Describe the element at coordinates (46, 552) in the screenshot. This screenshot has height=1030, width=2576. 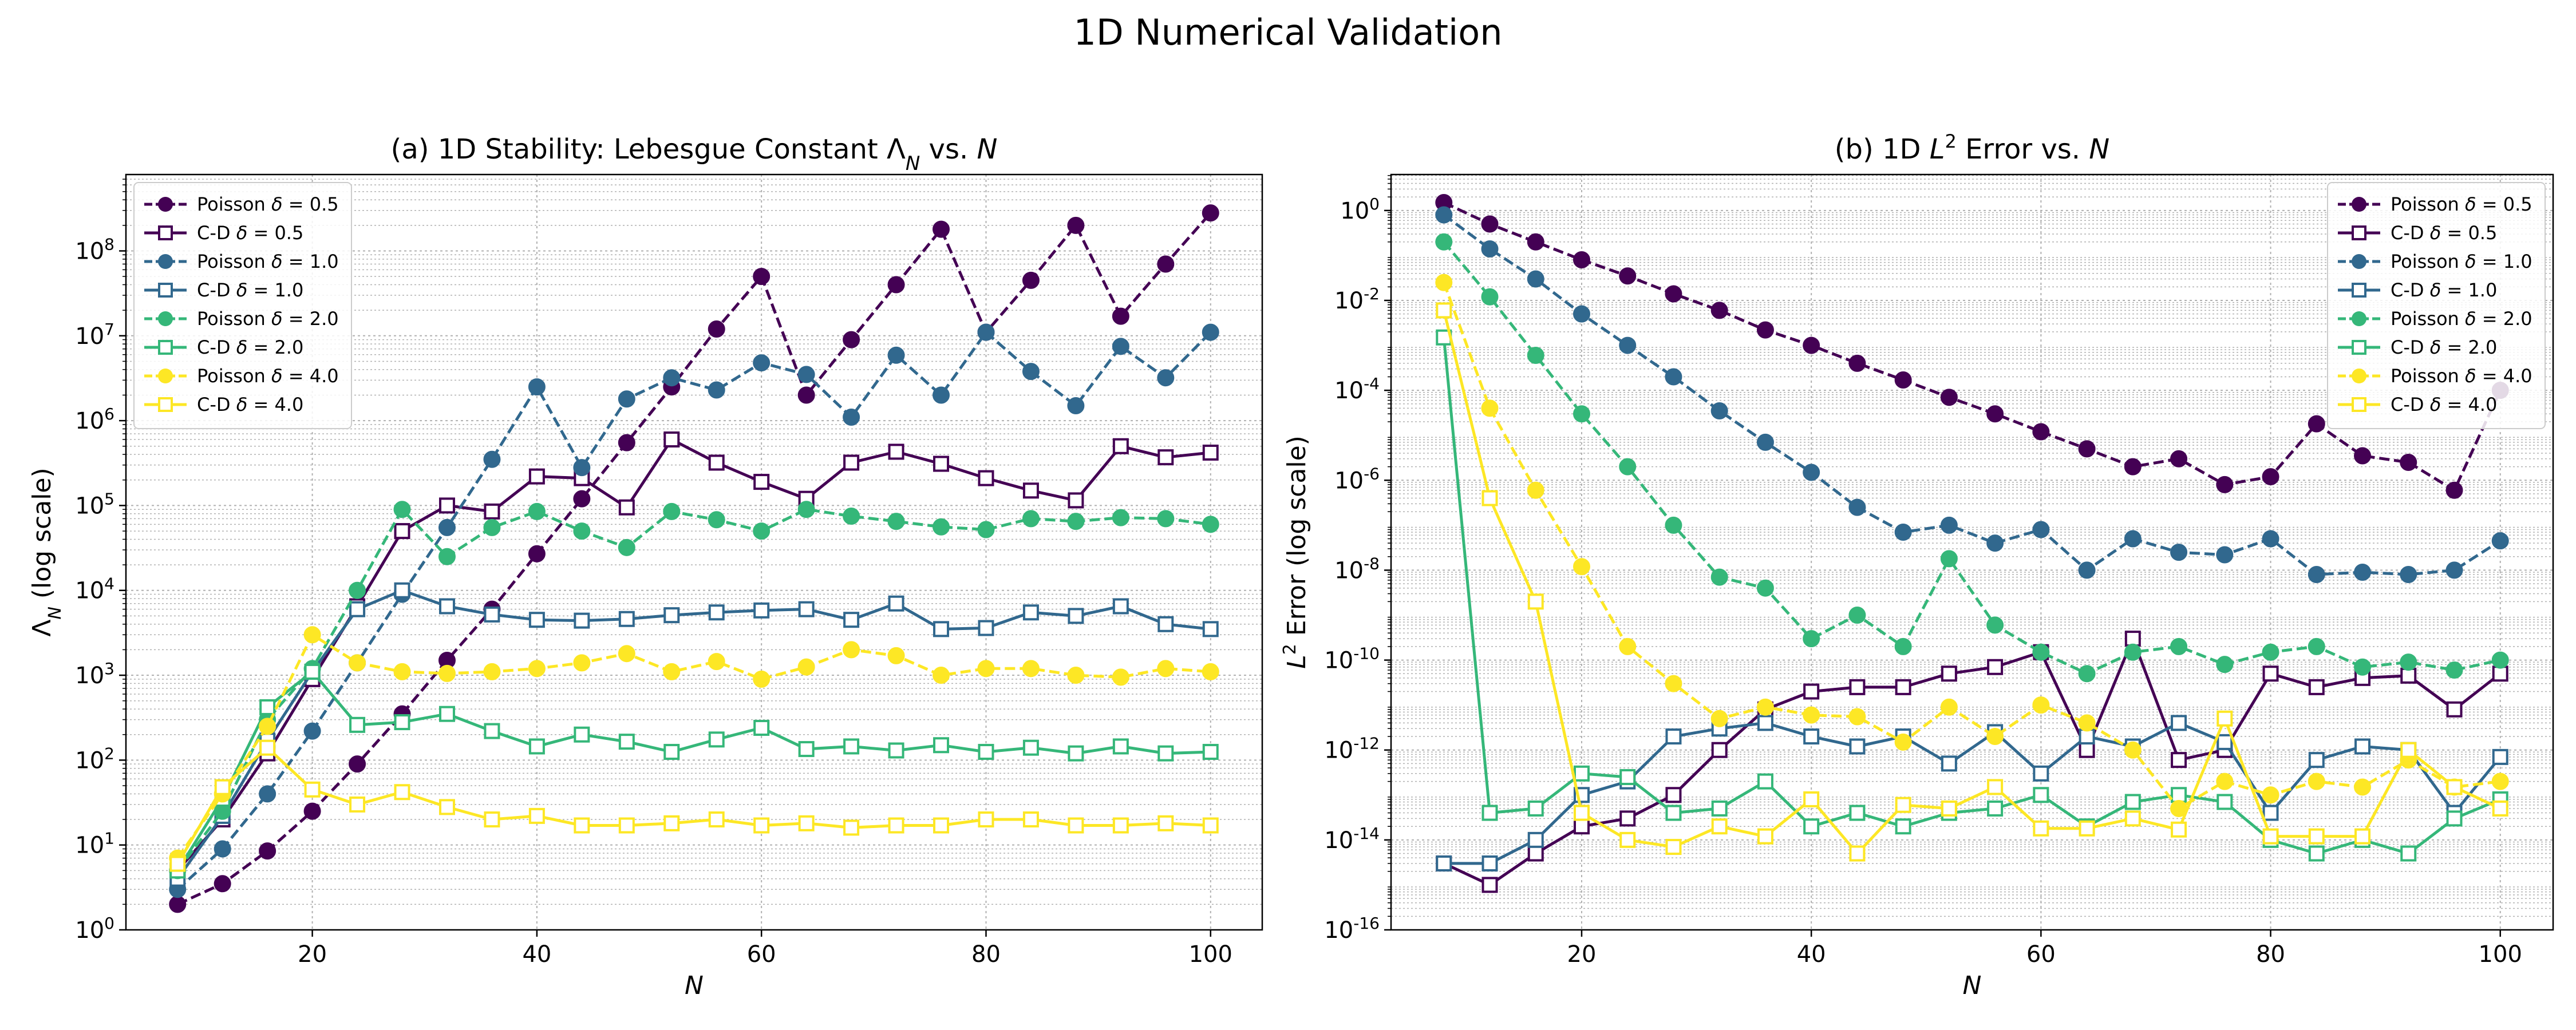
I see `y-axis-label: ΛN (log scale)` at that location.